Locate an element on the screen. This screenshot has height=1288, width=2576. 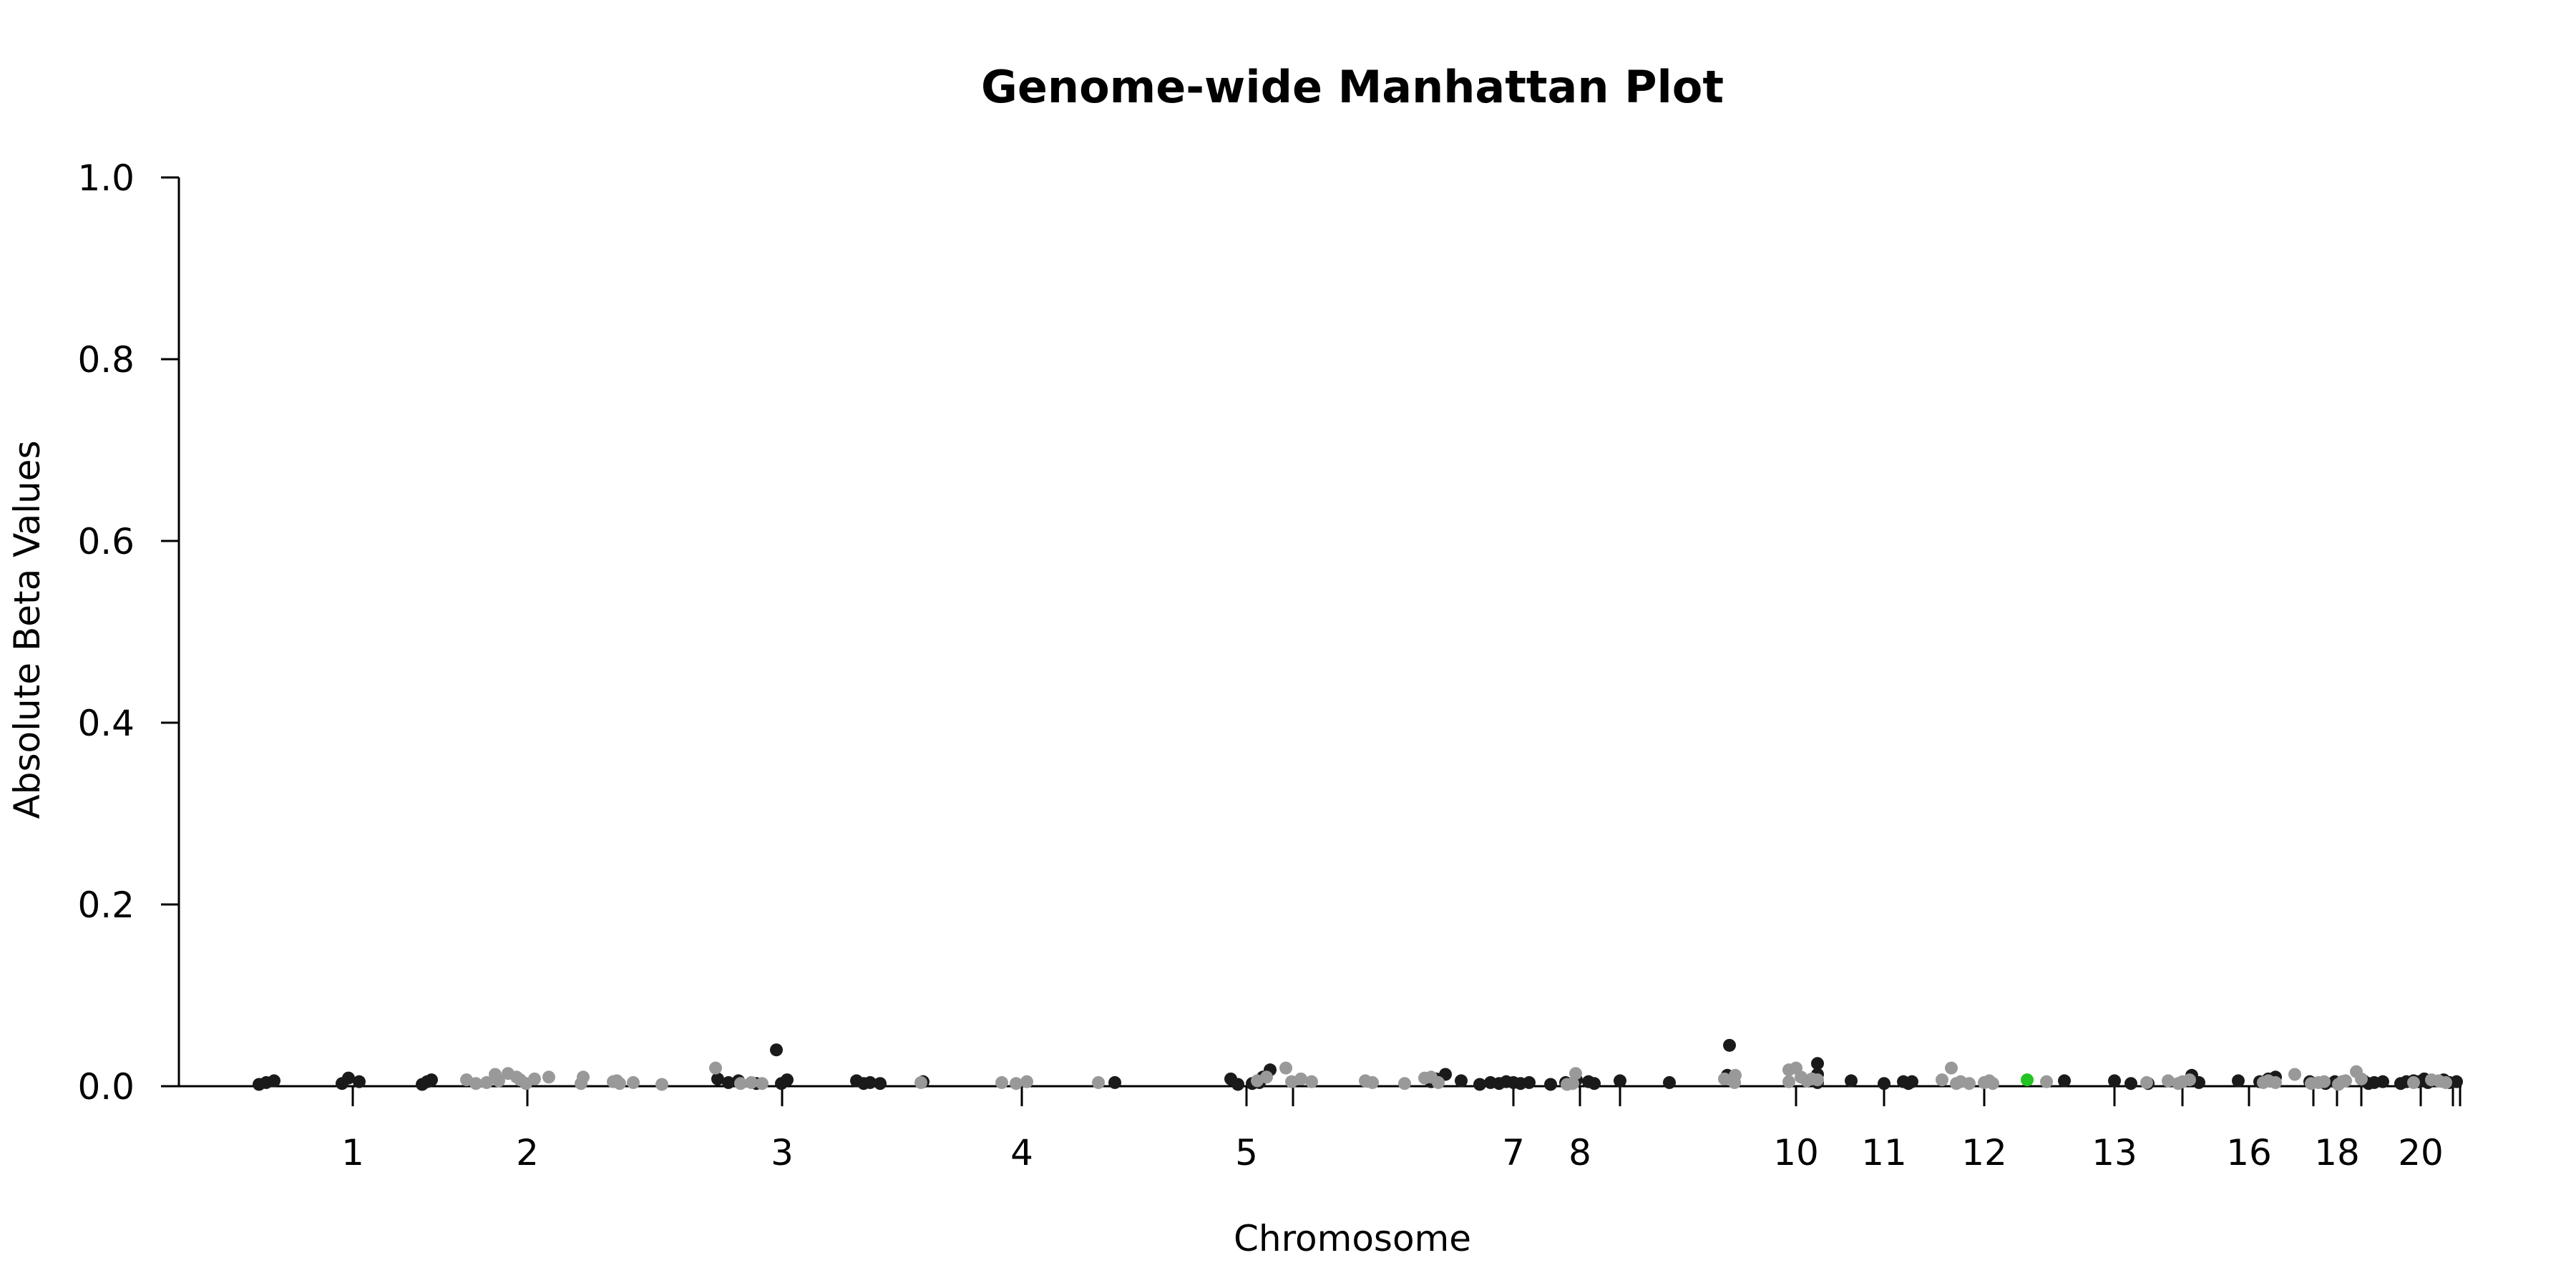
y-axis-ticks: 0.0 0.2 0.4 0.6 0.8 1.0 is located at coordinates (128, 632).